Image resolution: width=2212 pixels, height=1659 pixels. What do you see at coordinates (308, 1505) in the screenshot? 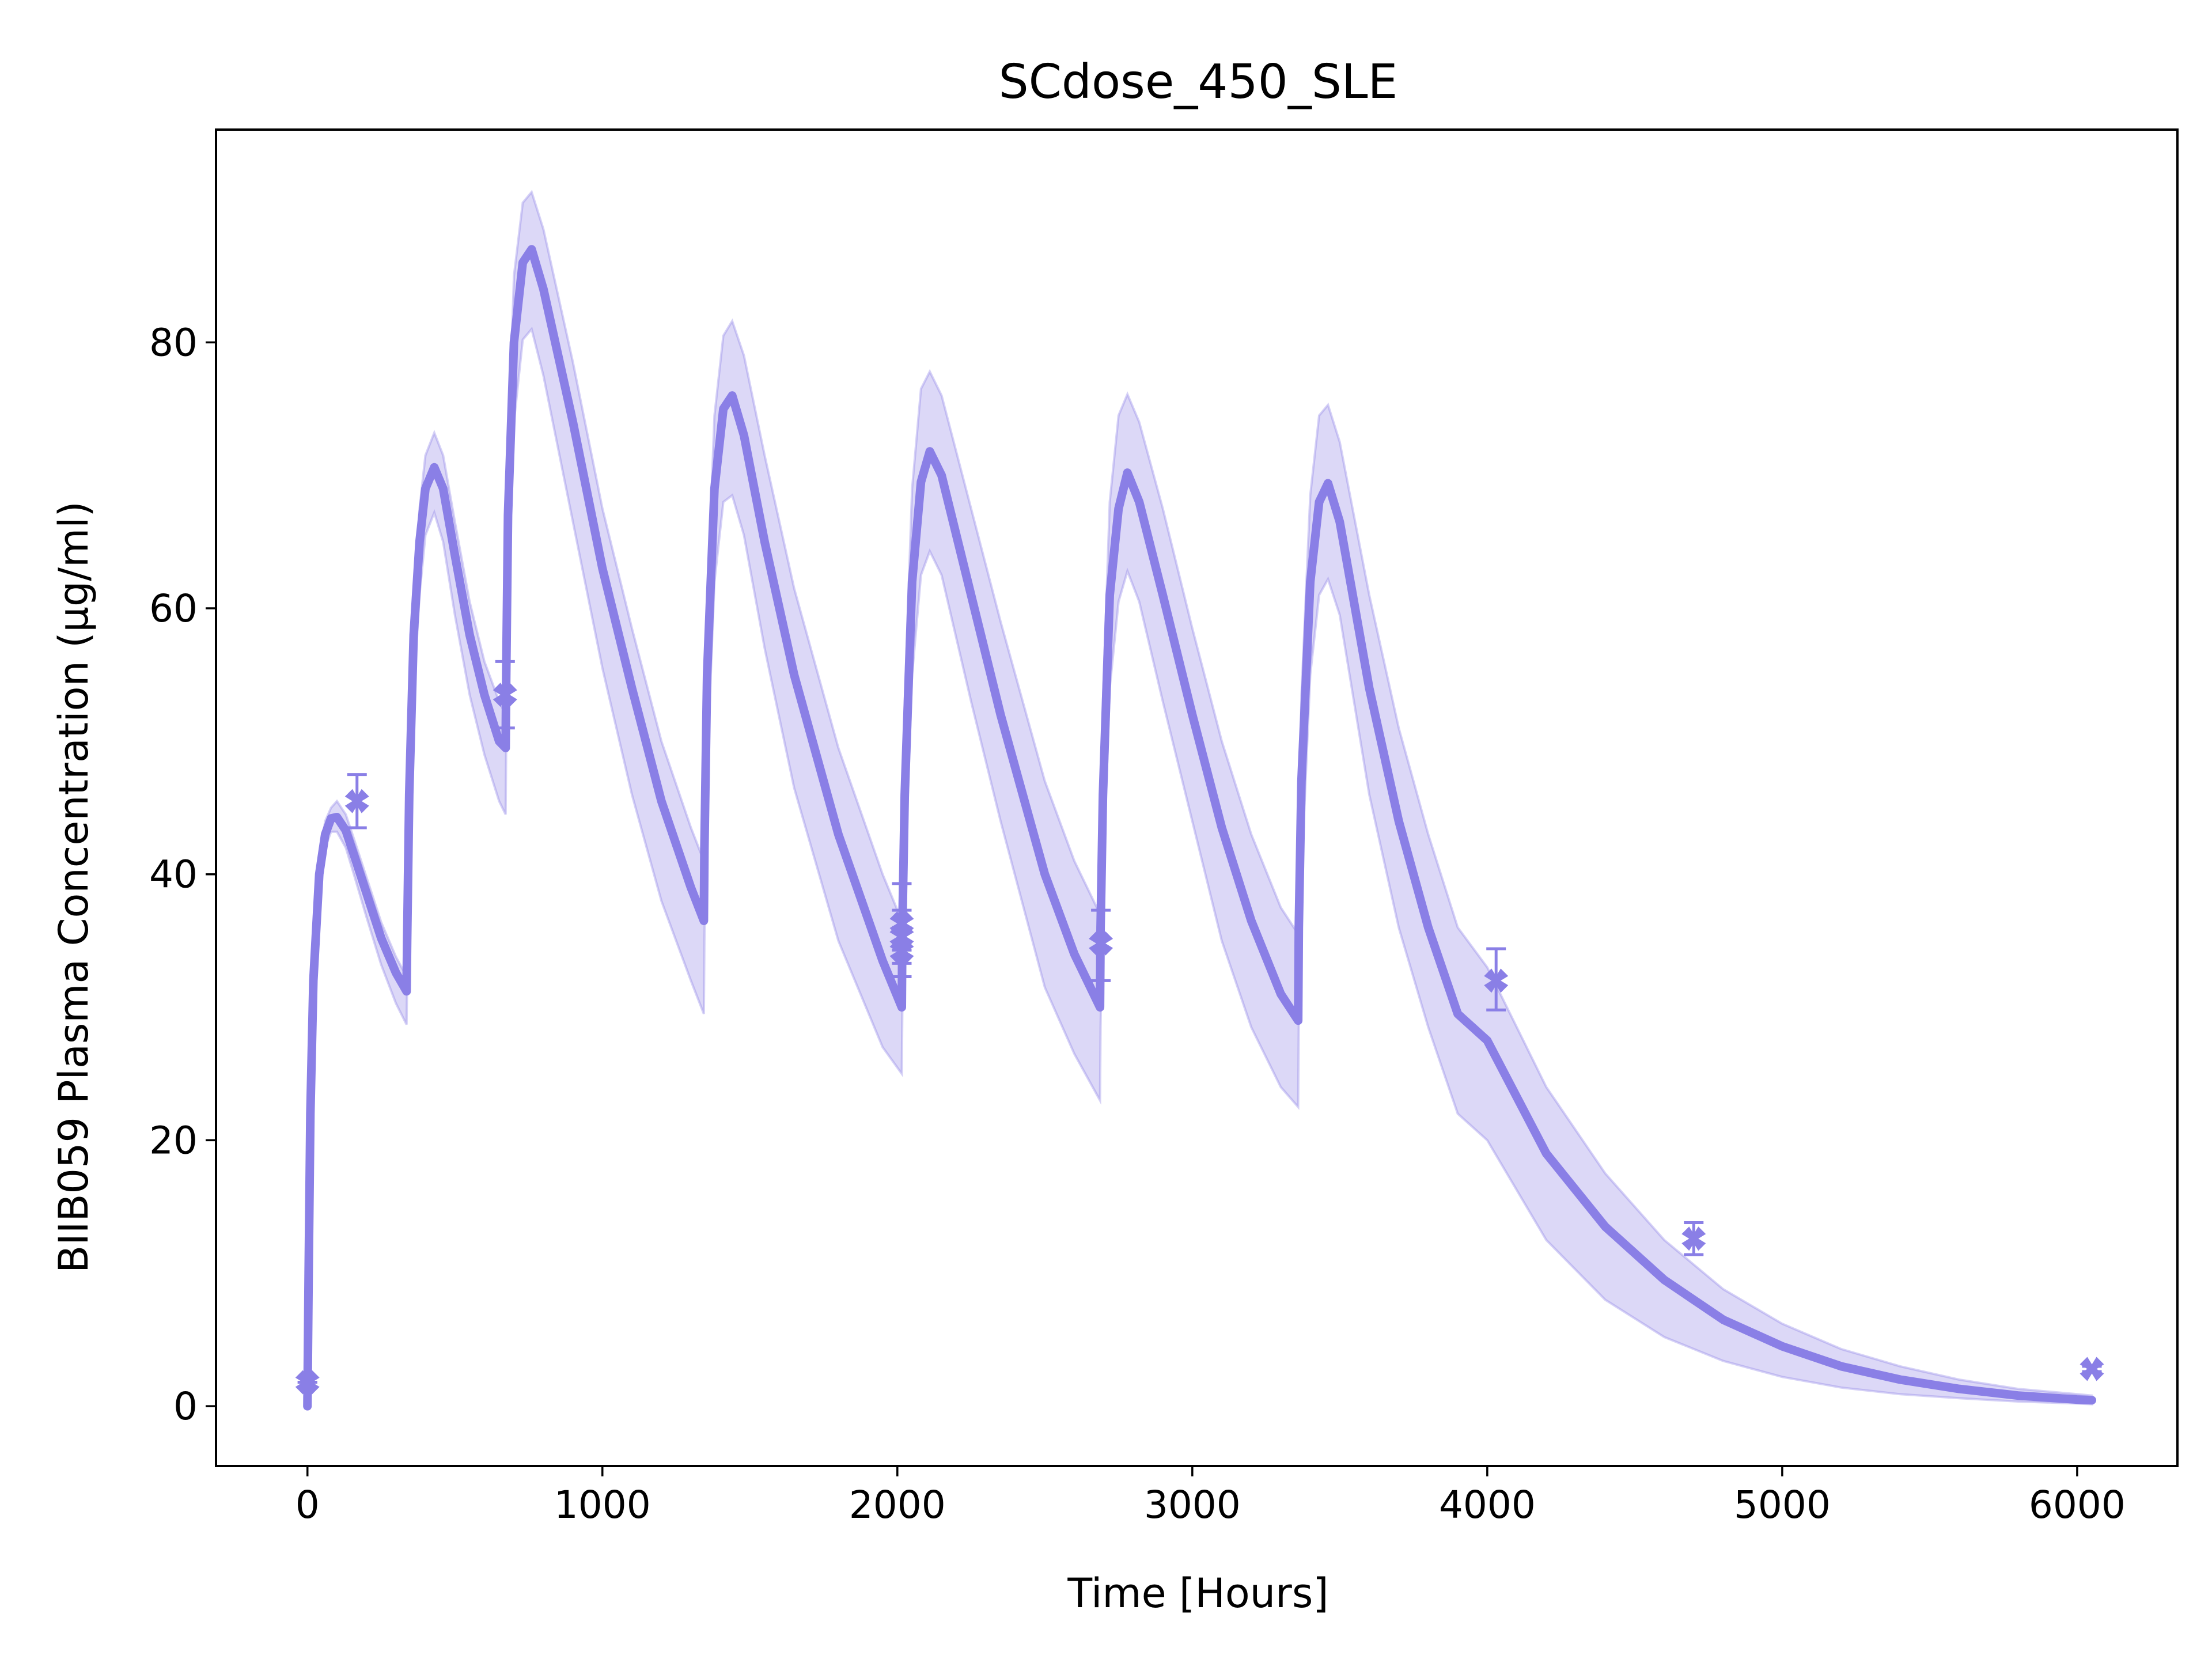
I see `x-tick-label: 0` at bounding box center [308, 1505].